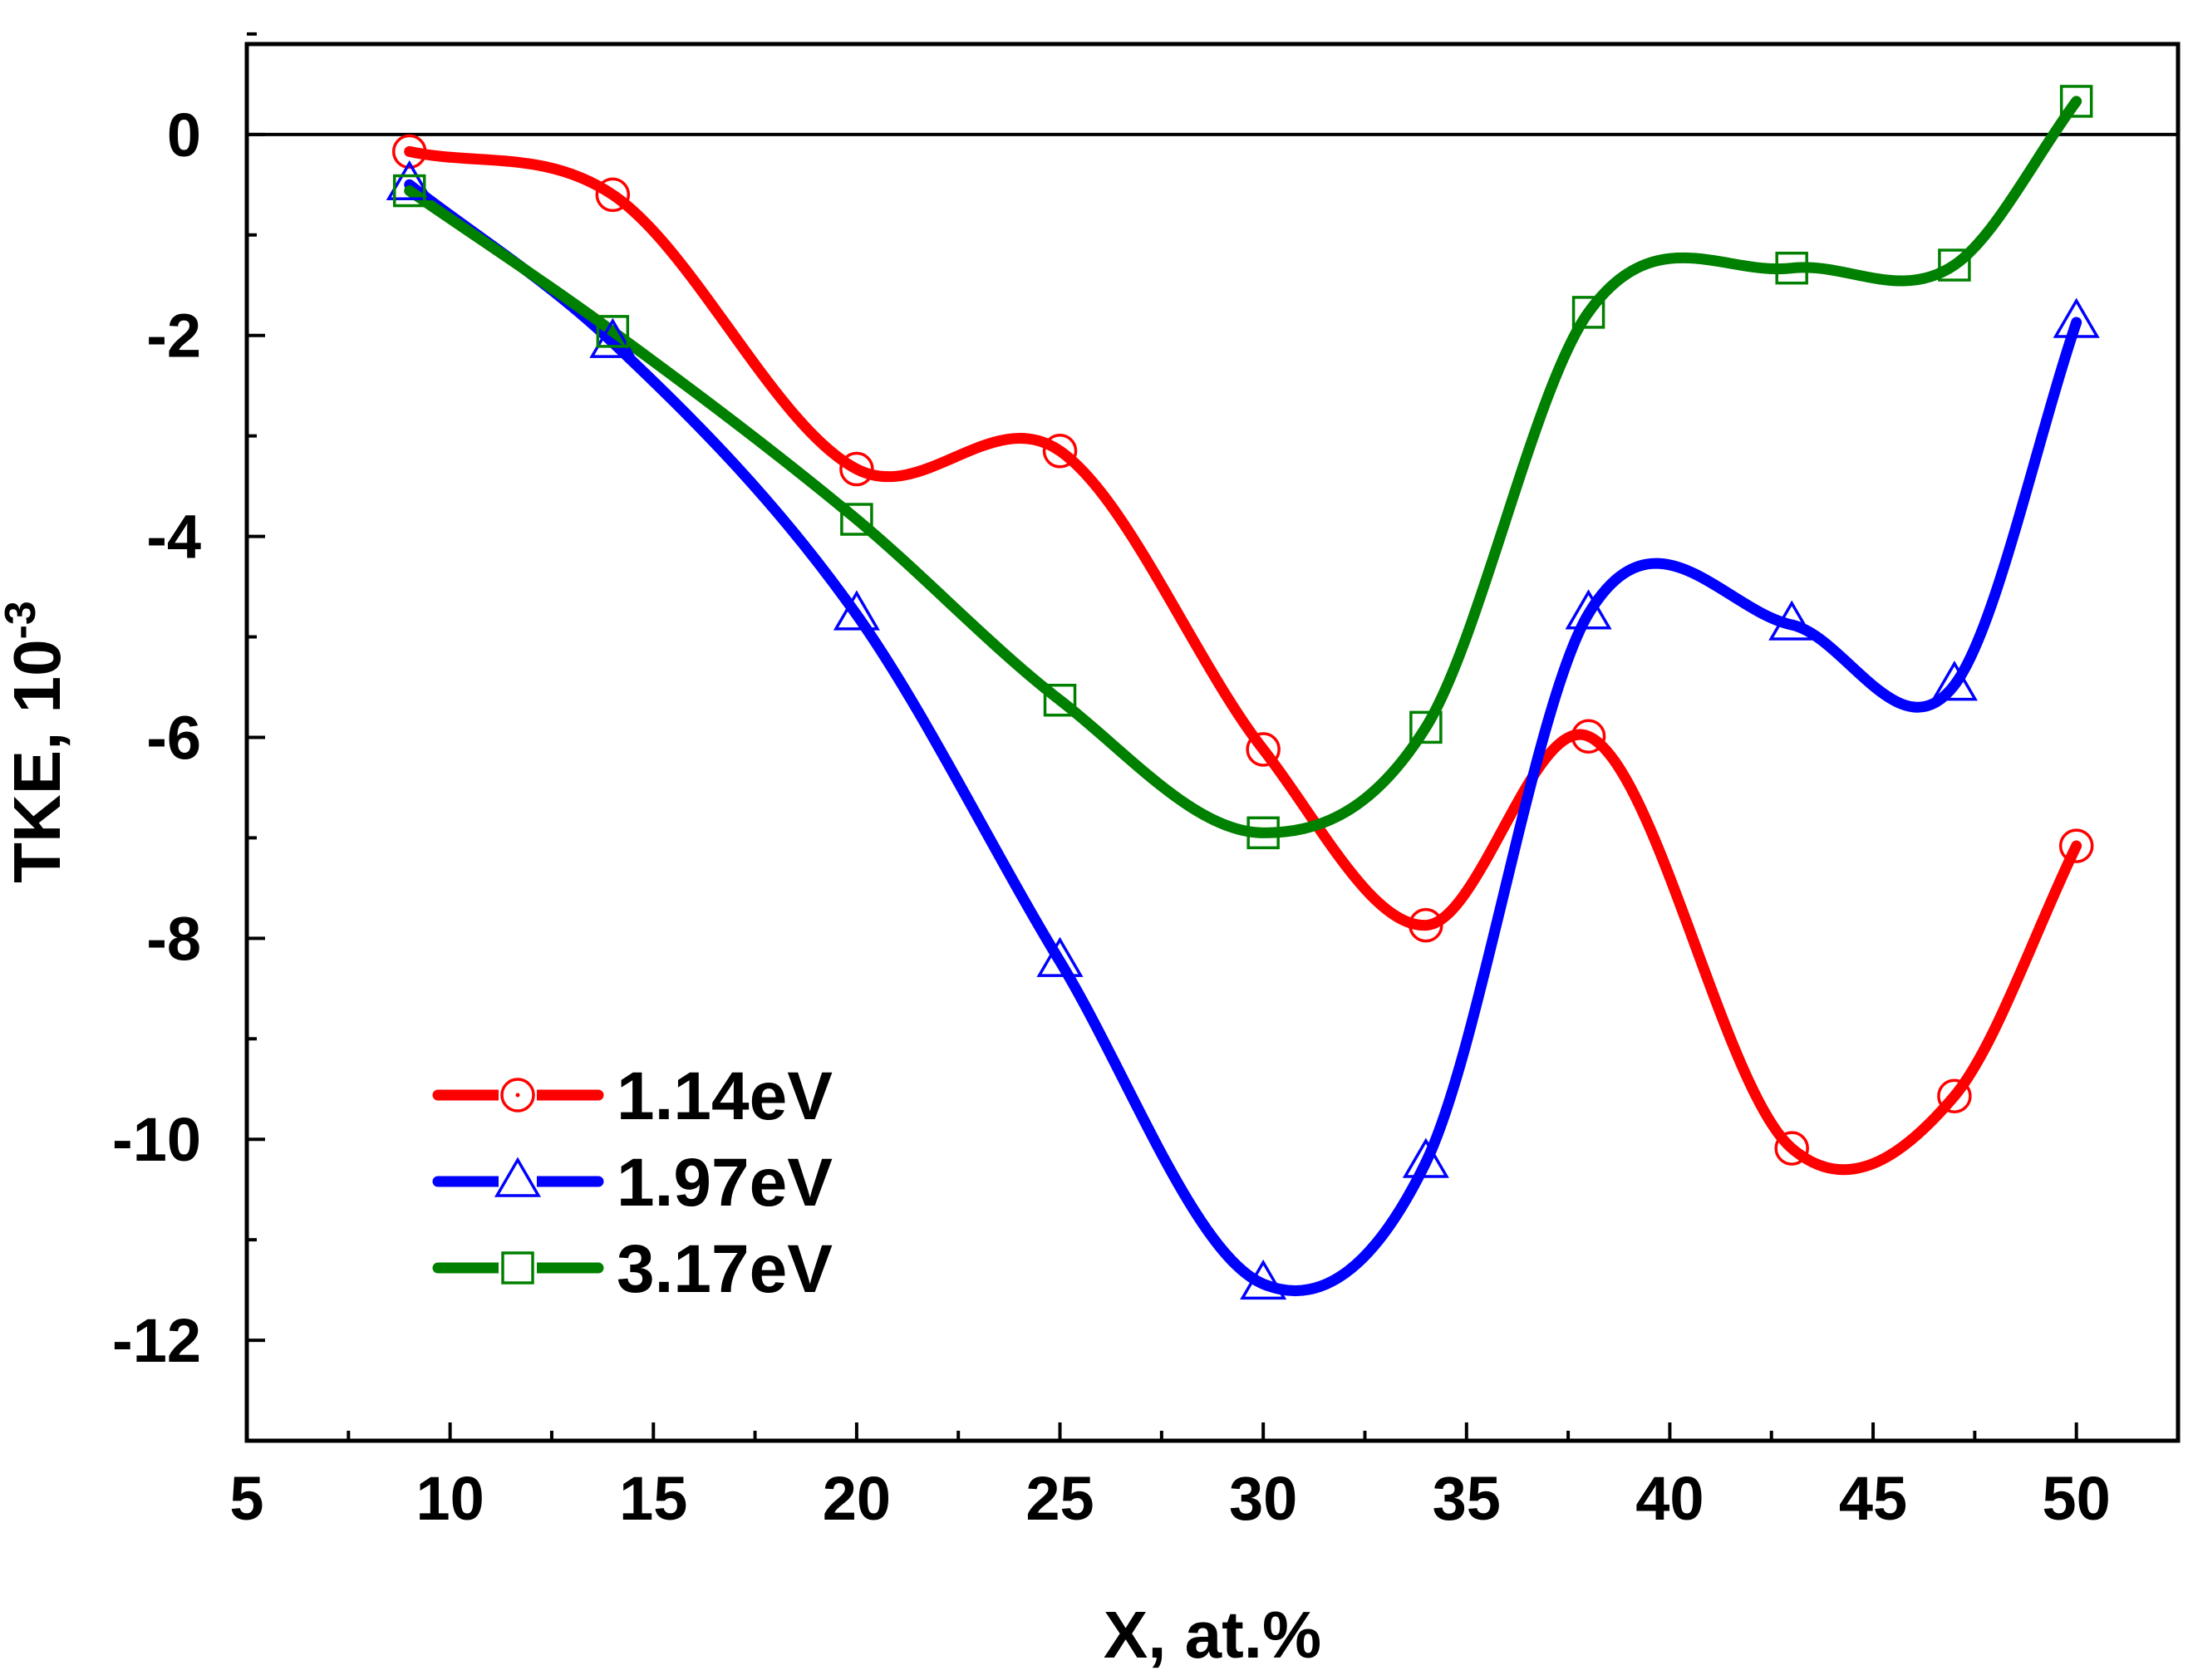 This screenshot has width=2188, height=1680. Describe the element at coordinates (1263, 1498) in the screenshot. I see `x-tick-label: 30` at that location.